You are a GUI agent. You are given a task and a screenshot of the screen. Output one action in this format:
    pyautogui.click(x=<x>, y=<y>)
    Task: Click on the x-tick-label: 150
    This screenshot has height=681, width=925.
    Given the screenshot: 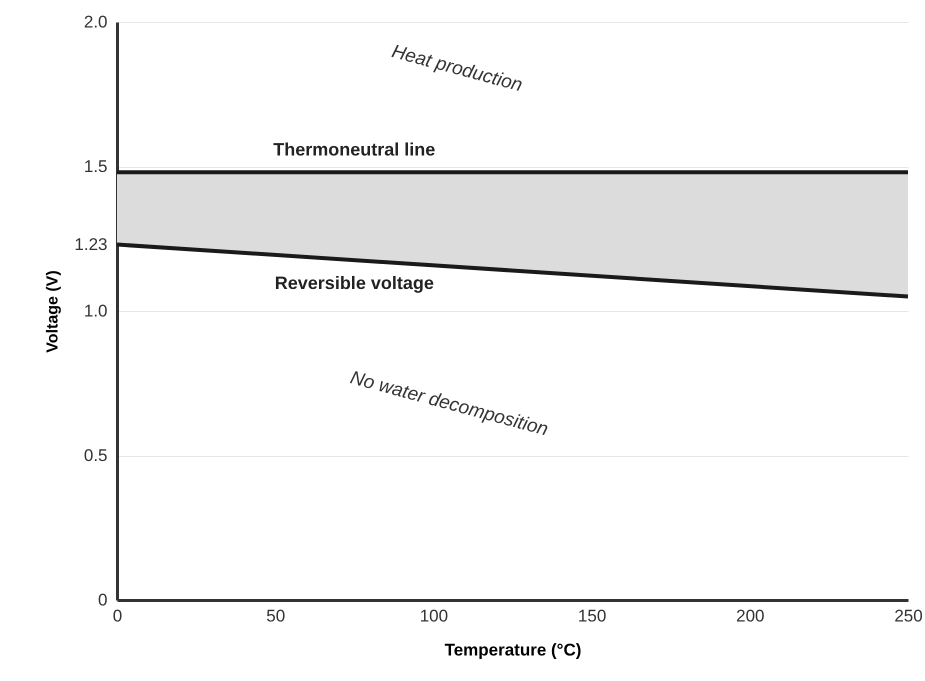 What is the action you would take?
    pyautogui.click(x=592, y=616)
    